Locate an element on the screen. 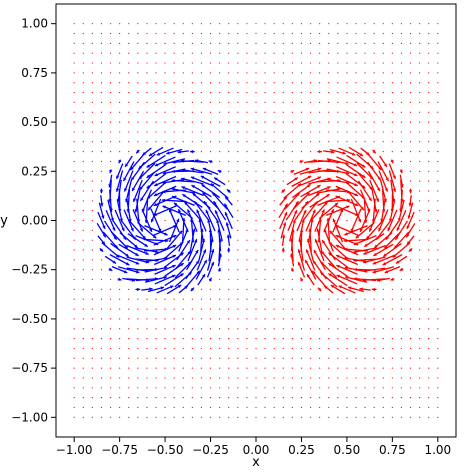  field-arrow is located at coordinates (174, 230).